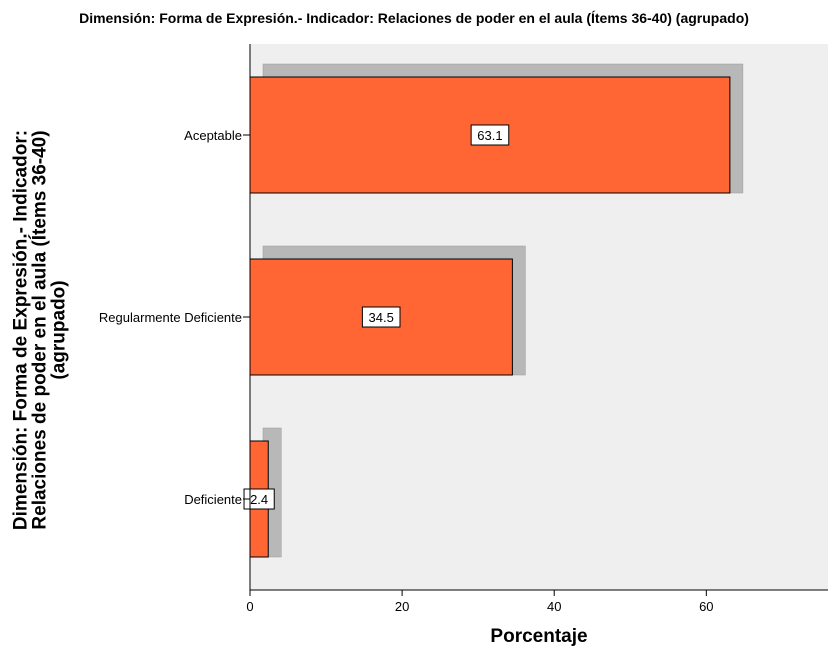 The height and width of the screenshot is (651, 828). I want to click on x-tick-label: 0, so click(249, 606).